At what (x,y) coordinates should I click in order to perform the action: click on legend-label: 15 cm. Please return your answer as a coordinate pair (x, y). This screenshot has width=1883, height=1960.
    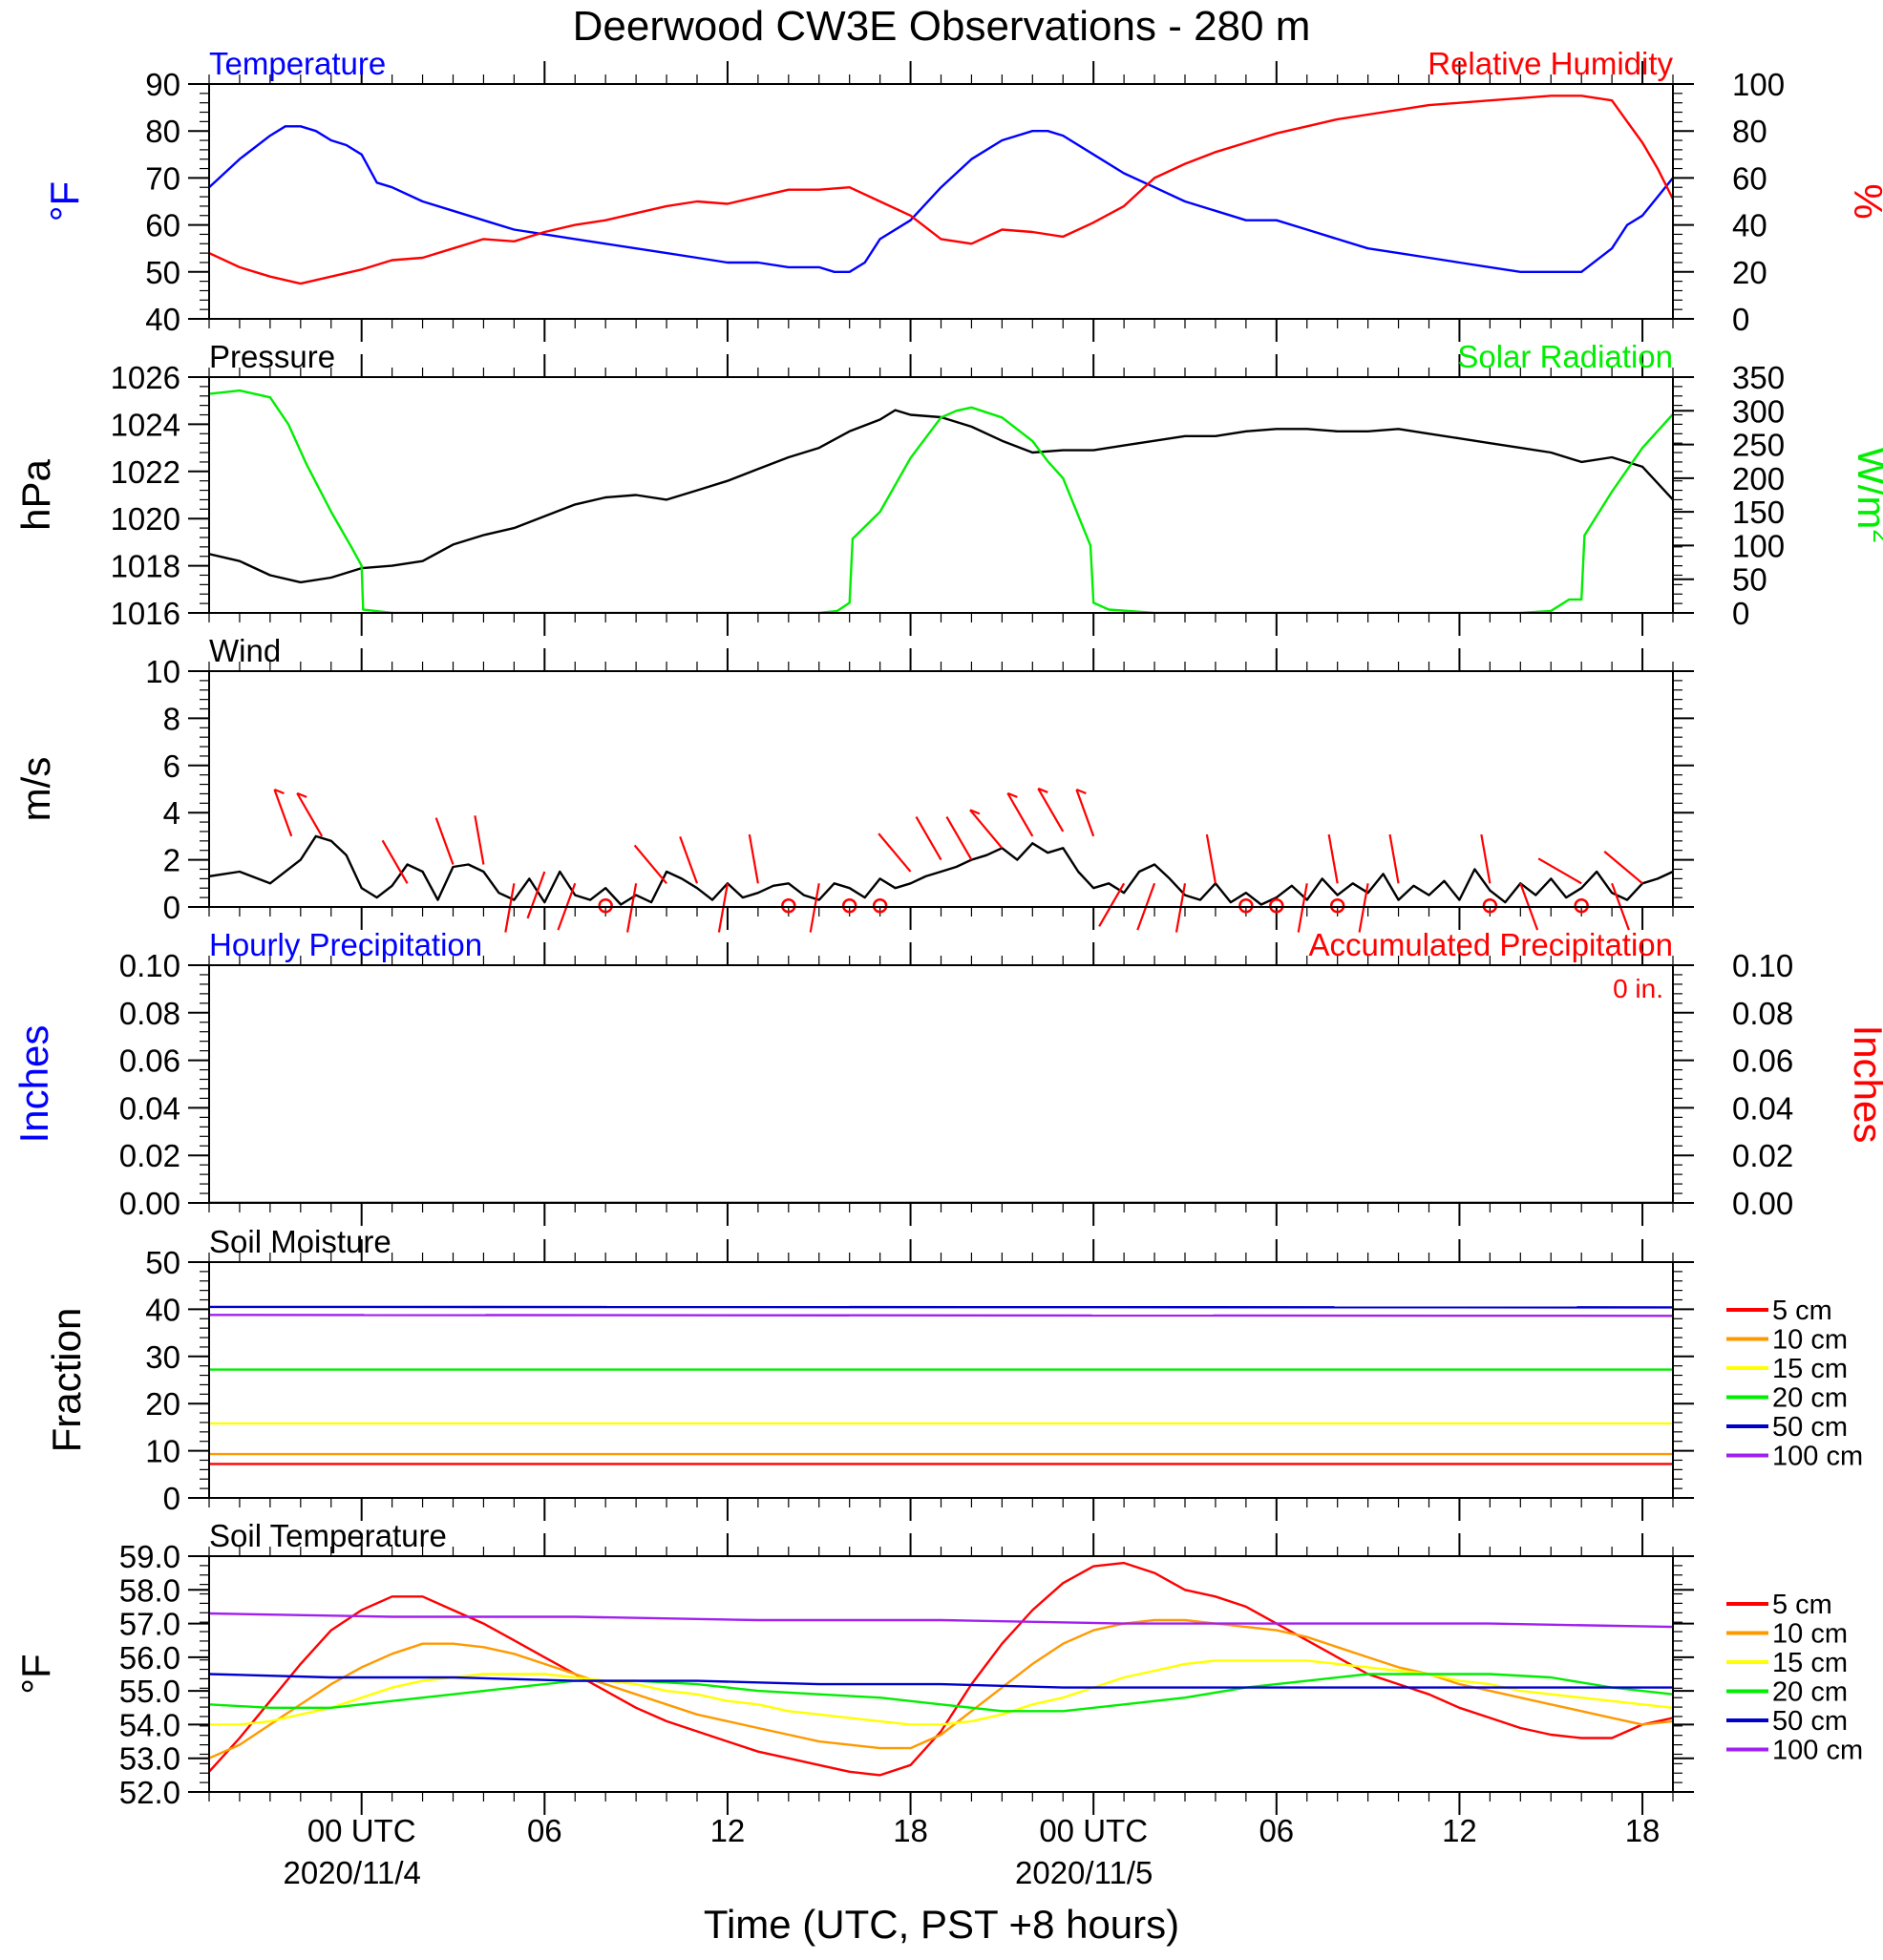
    Looking at the image, I should click on (1810, 1663).